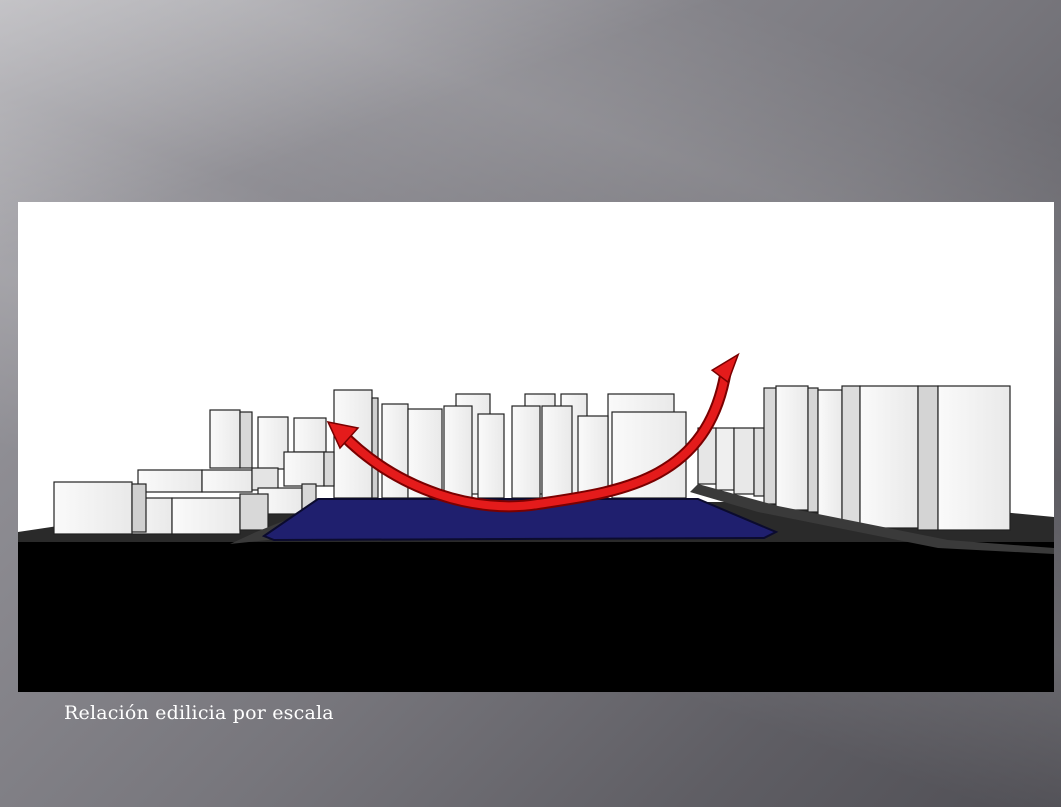  What do you see at coordinates (854, 458) in the screenshot?
I see `right-buildings` at bounding box center [854, 458].